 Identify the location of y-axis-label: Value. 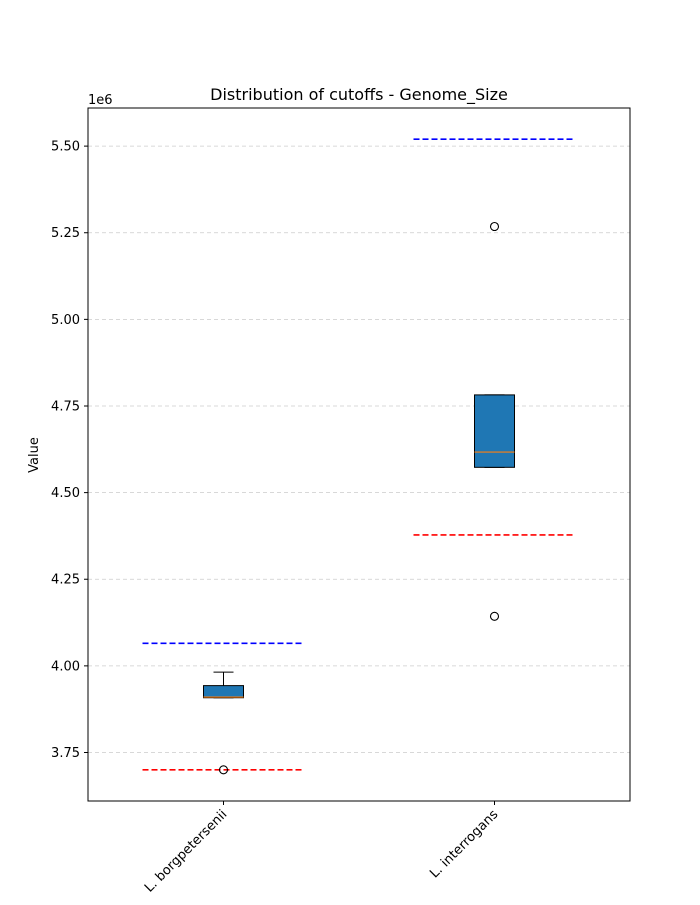
(34, 455).